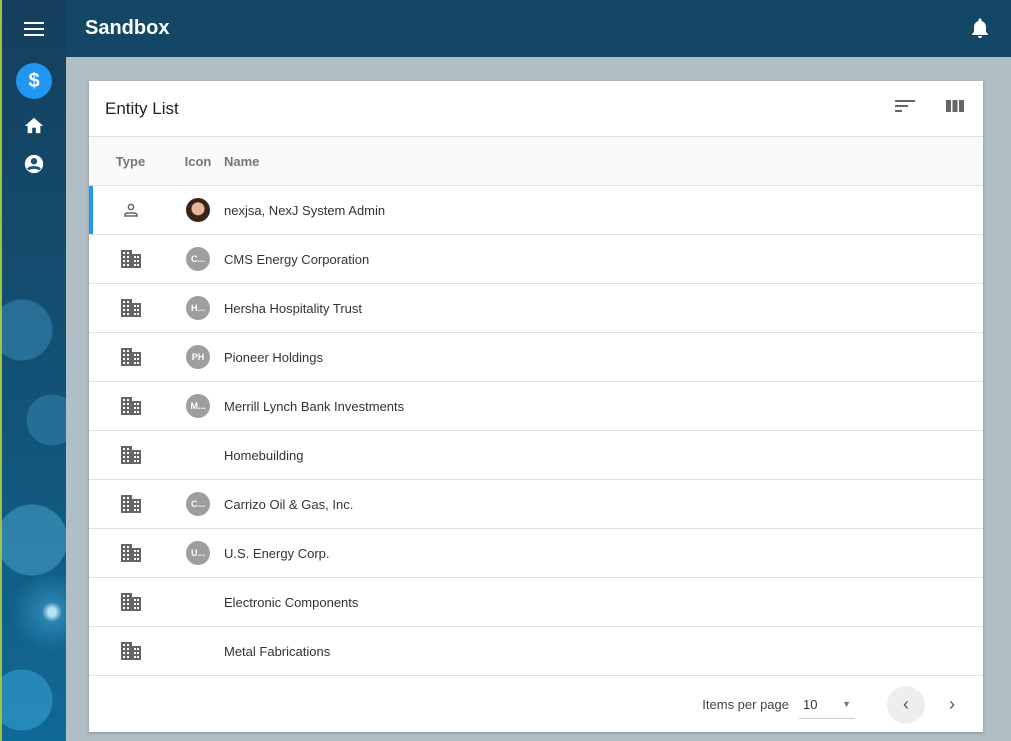  What do you see at coordinates (264, 455) in the screenshot?
I see `entity-name: Homebuilding` at bounding box center [264, 455].